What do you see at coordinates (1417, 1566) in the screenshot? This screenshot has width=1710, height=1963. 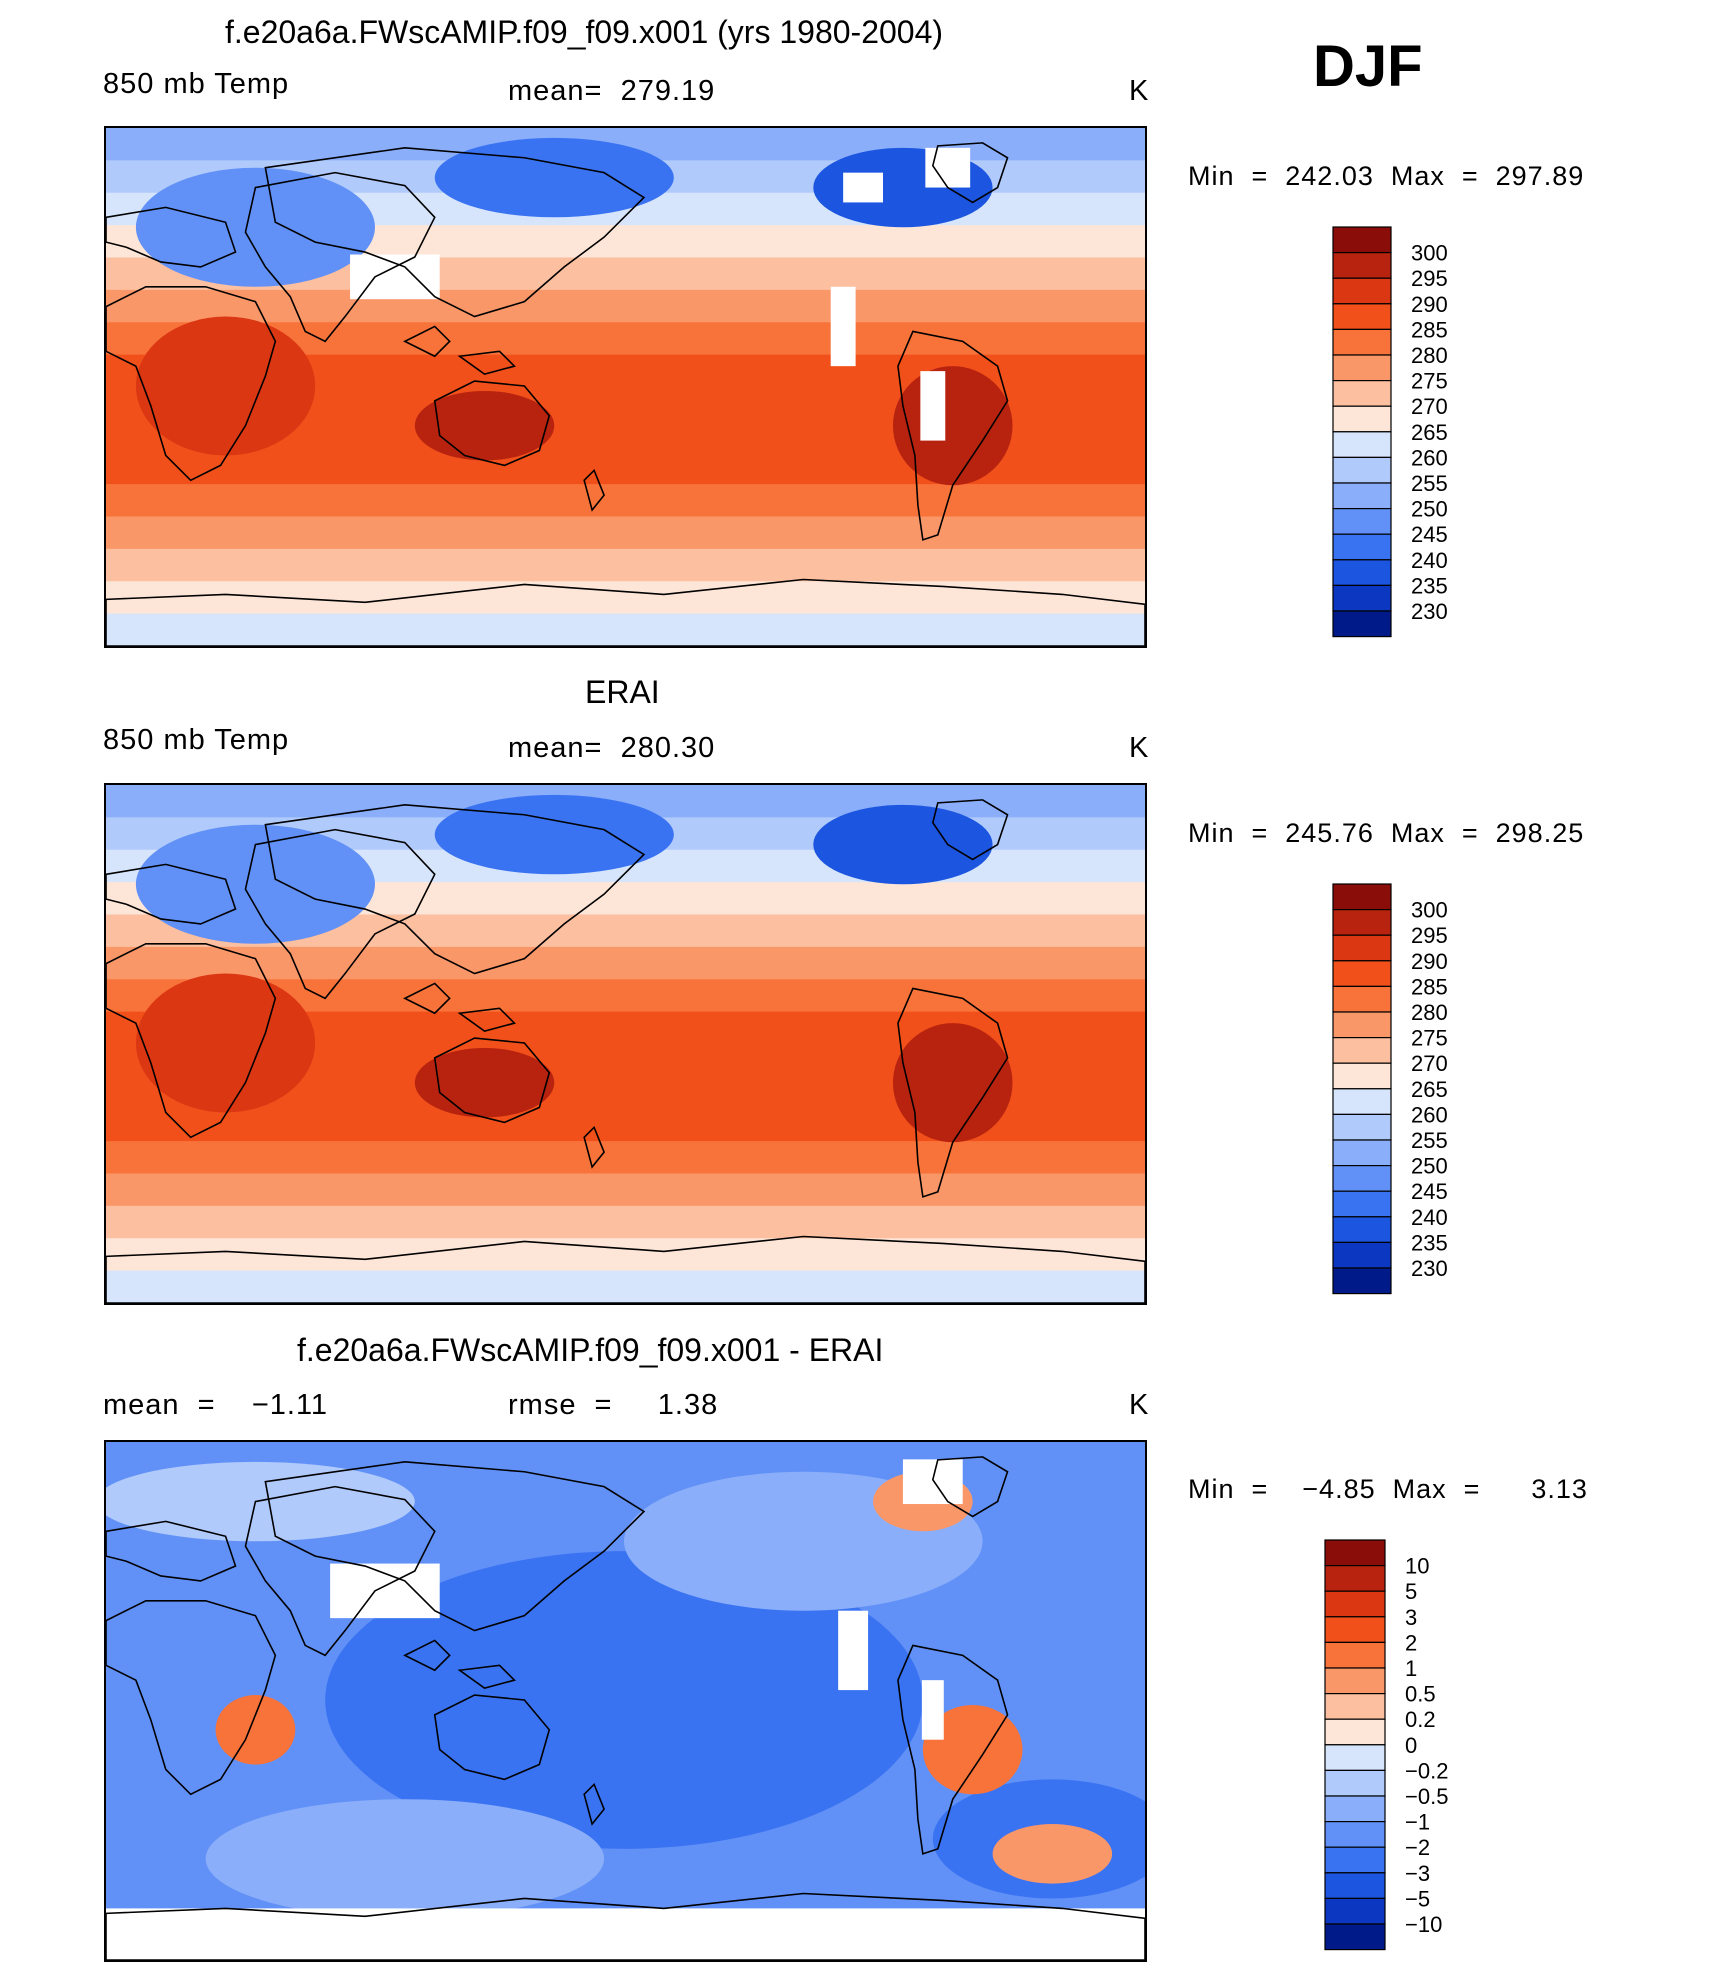 I see `colorbar-tick-label: 10` at bounding box center [1417, 1566].